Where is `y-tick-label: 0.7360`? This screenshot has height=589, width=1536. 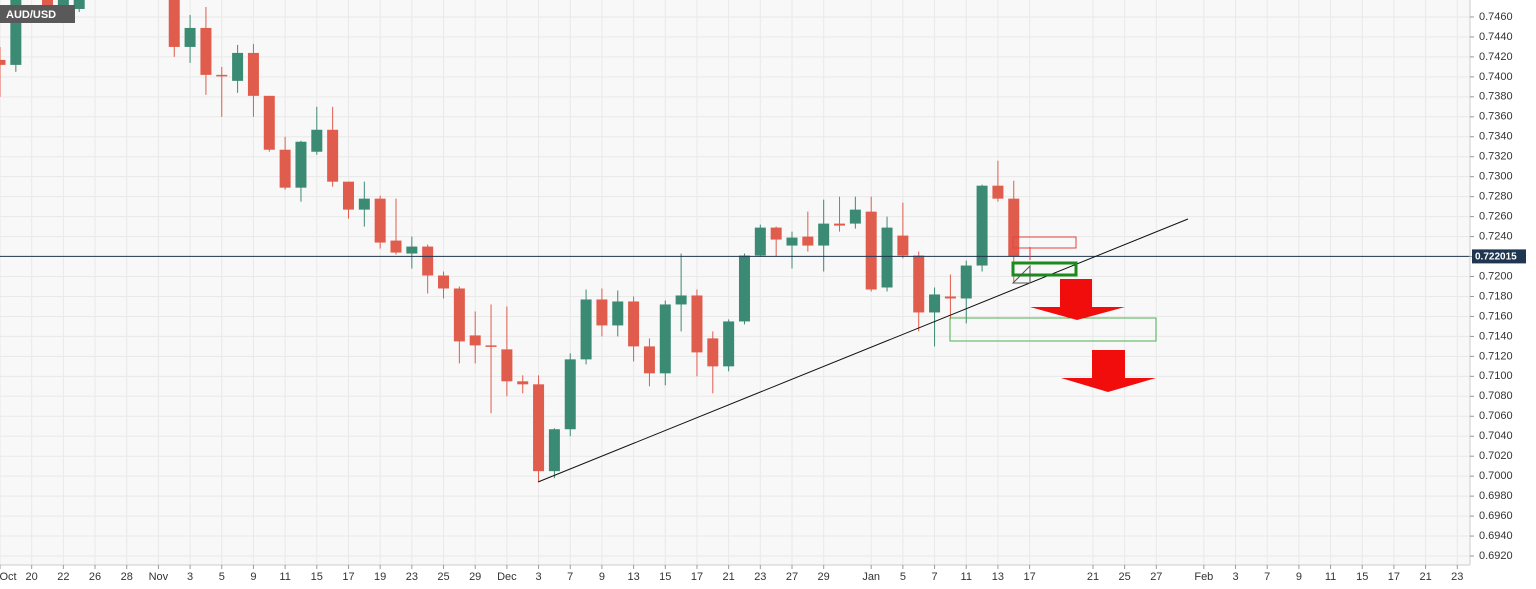 y-tick-label: 0.7360 is located at coordinates (1496, 117).